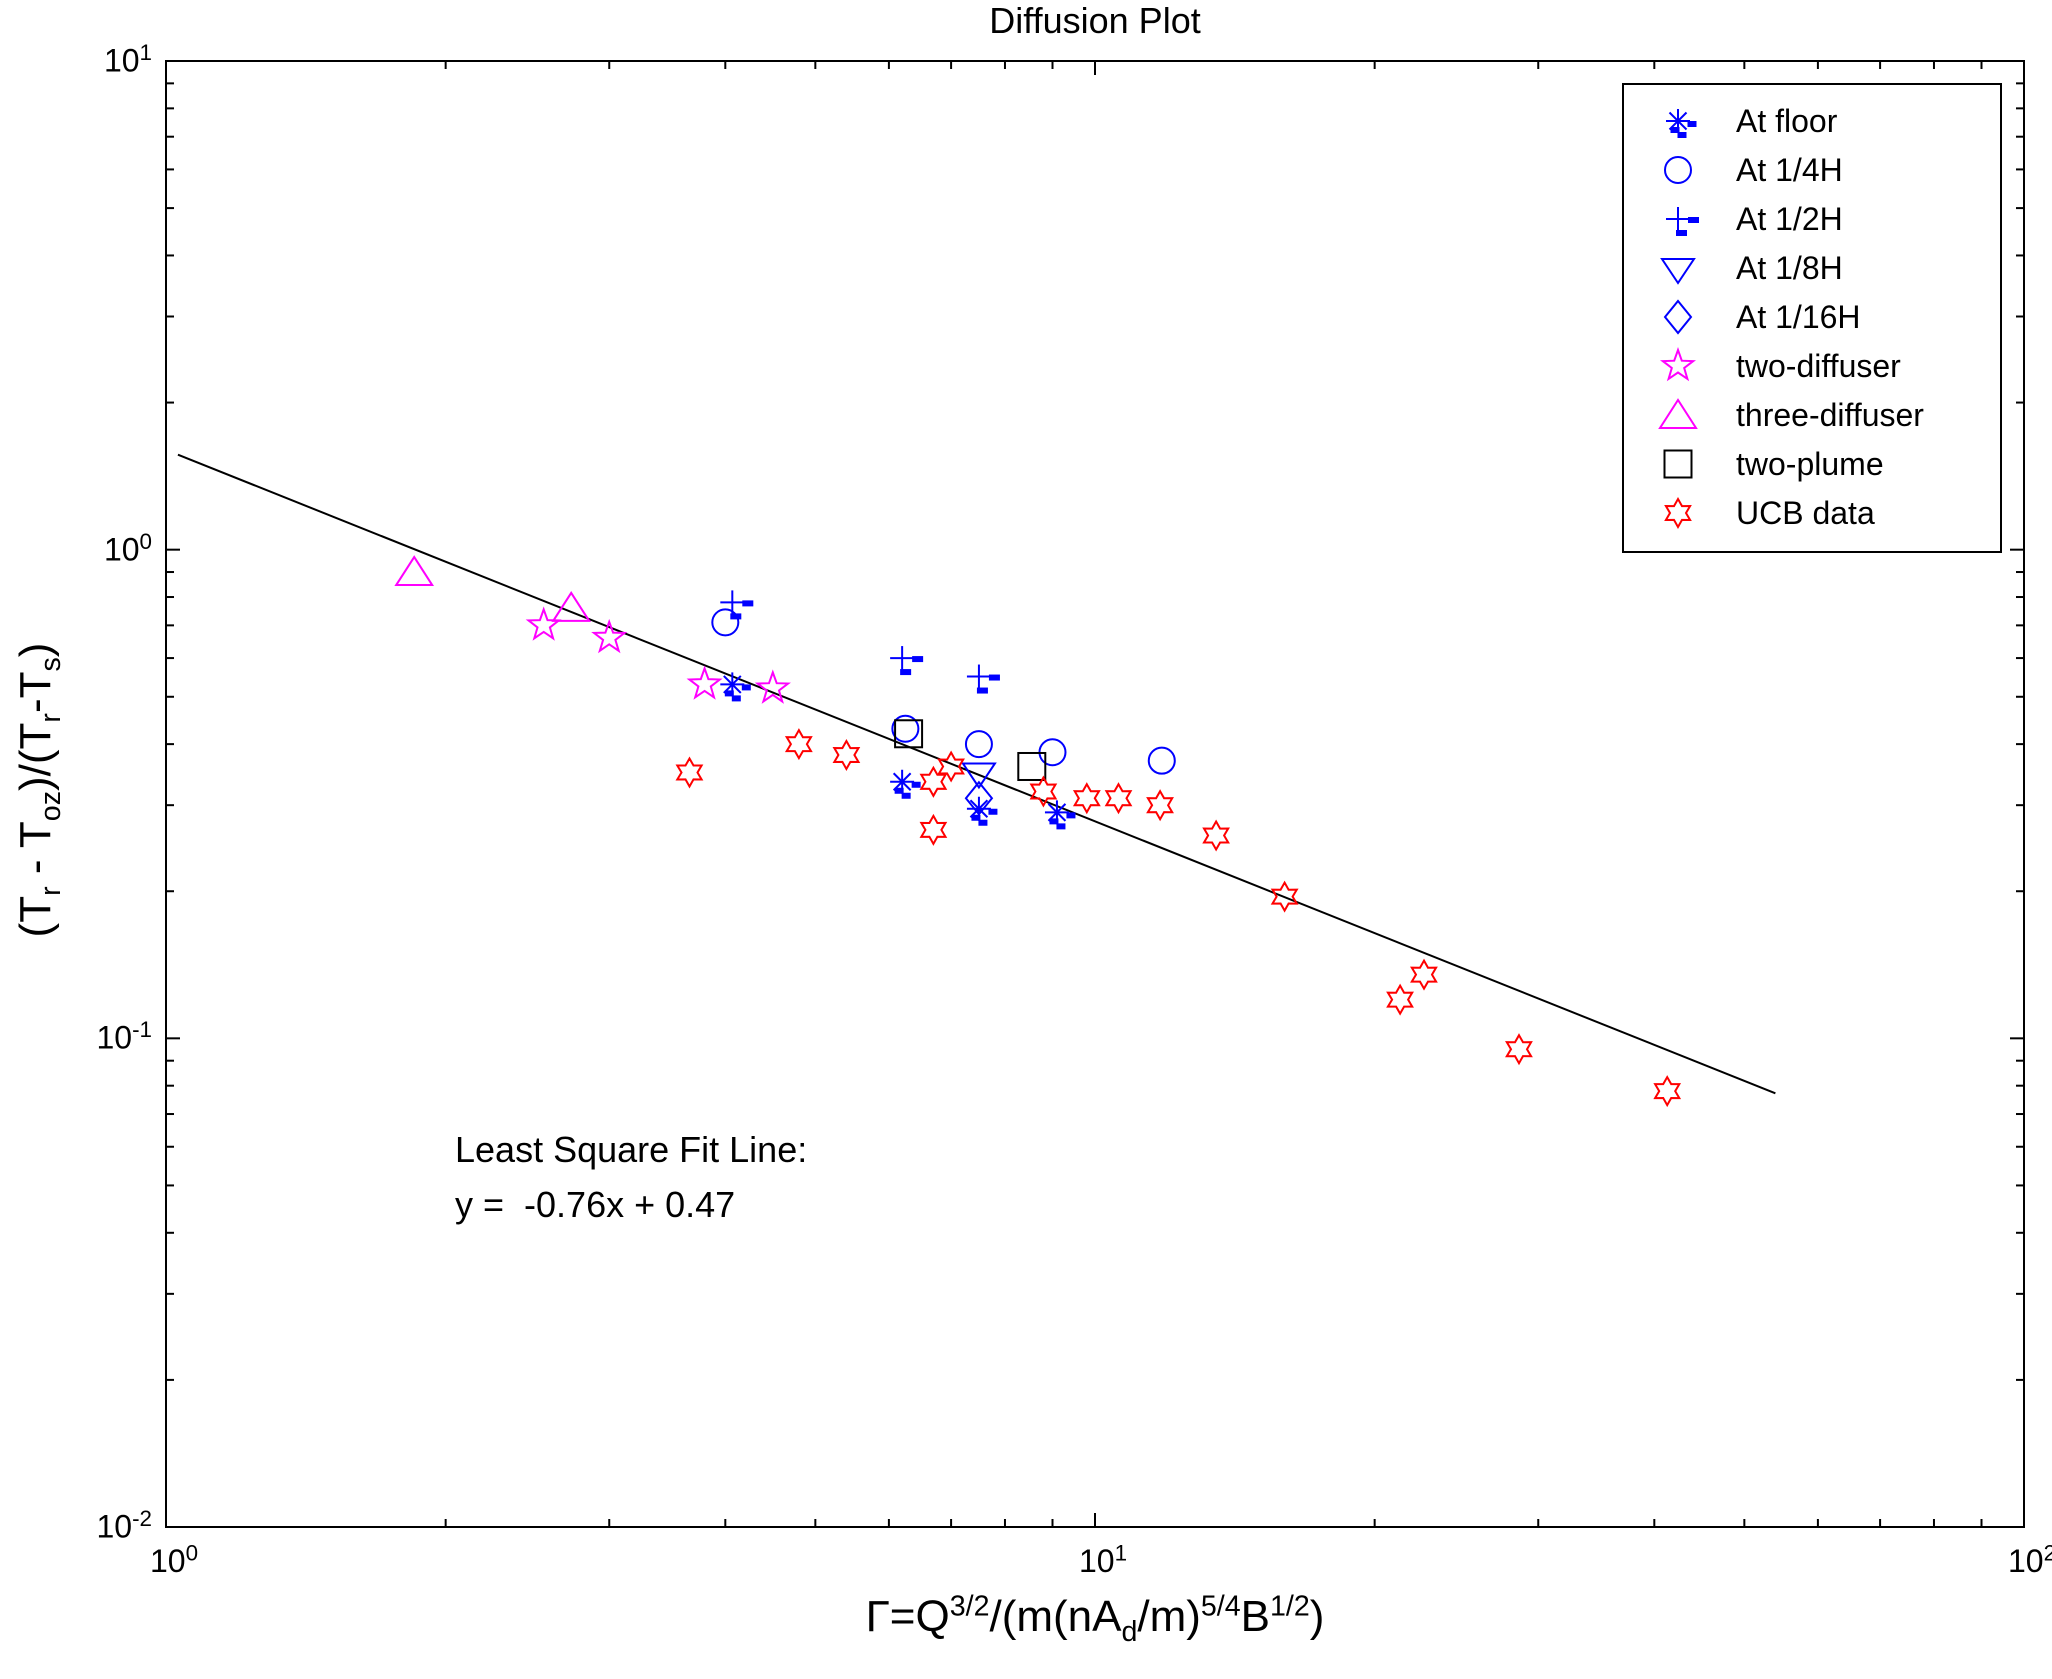 The width and height of the screenshot is (2052, 1679). I want to click on series-ucb-data, so click(1178, 918).